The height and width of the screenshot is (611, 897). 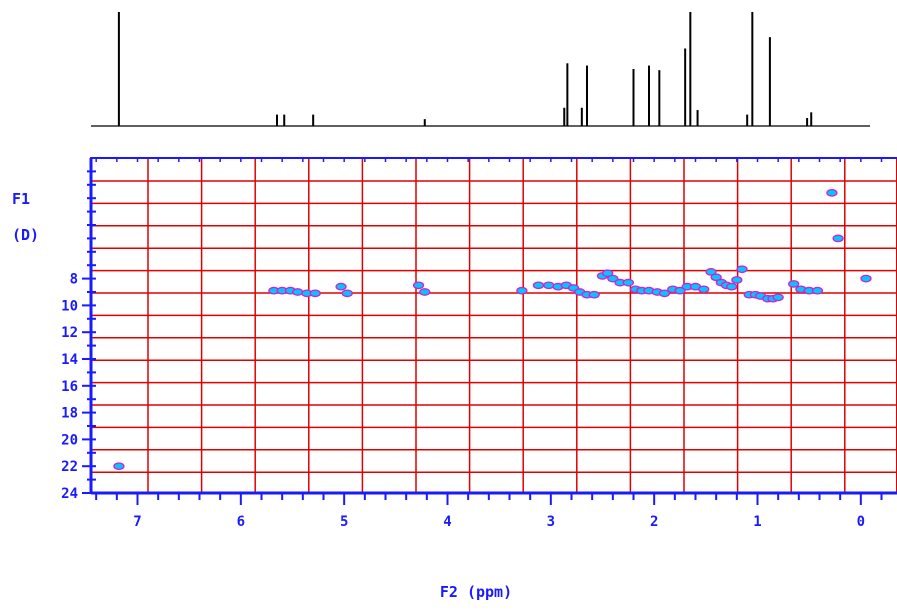 What do you see at coordinates (137, 522) in the screenshot?
I see `x-tick-label: 7` at bounding box center [137, 522].